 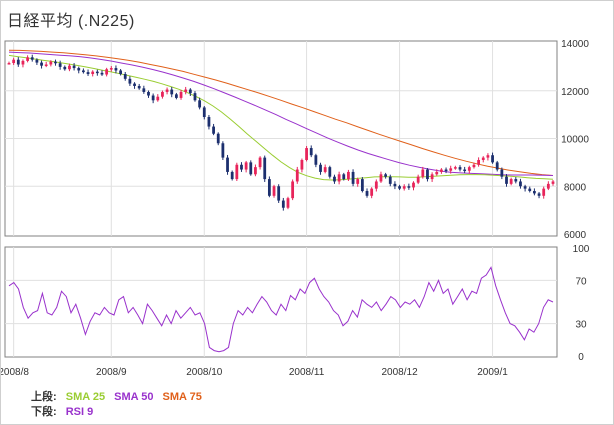 I want to click on price-y-tick-label: 6000, so click(x=575, y=235).